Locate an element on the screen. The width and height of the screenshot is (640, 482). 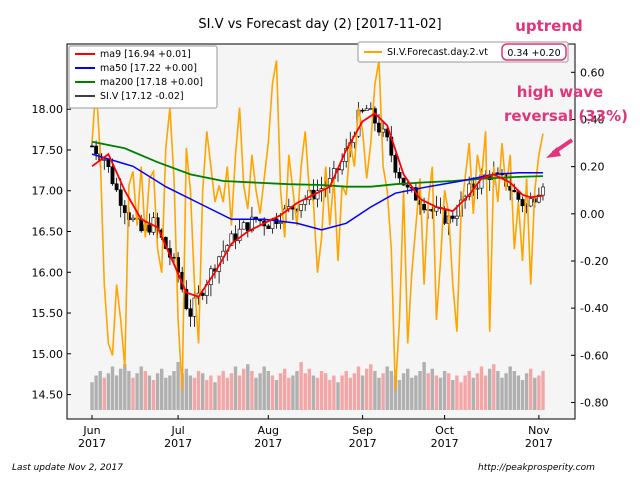
right-tick-label: -0.40 is located at coordinates (594, 308).